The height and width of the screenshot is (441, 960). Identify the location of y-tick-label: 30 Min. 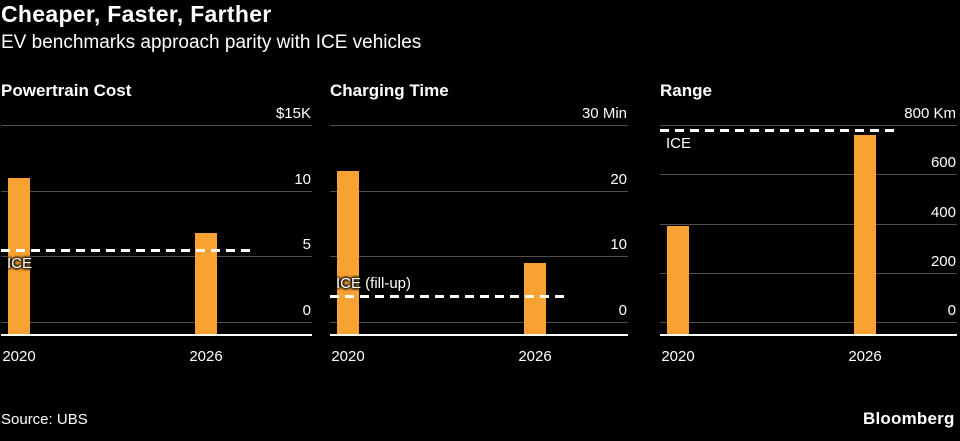
(604, 113).